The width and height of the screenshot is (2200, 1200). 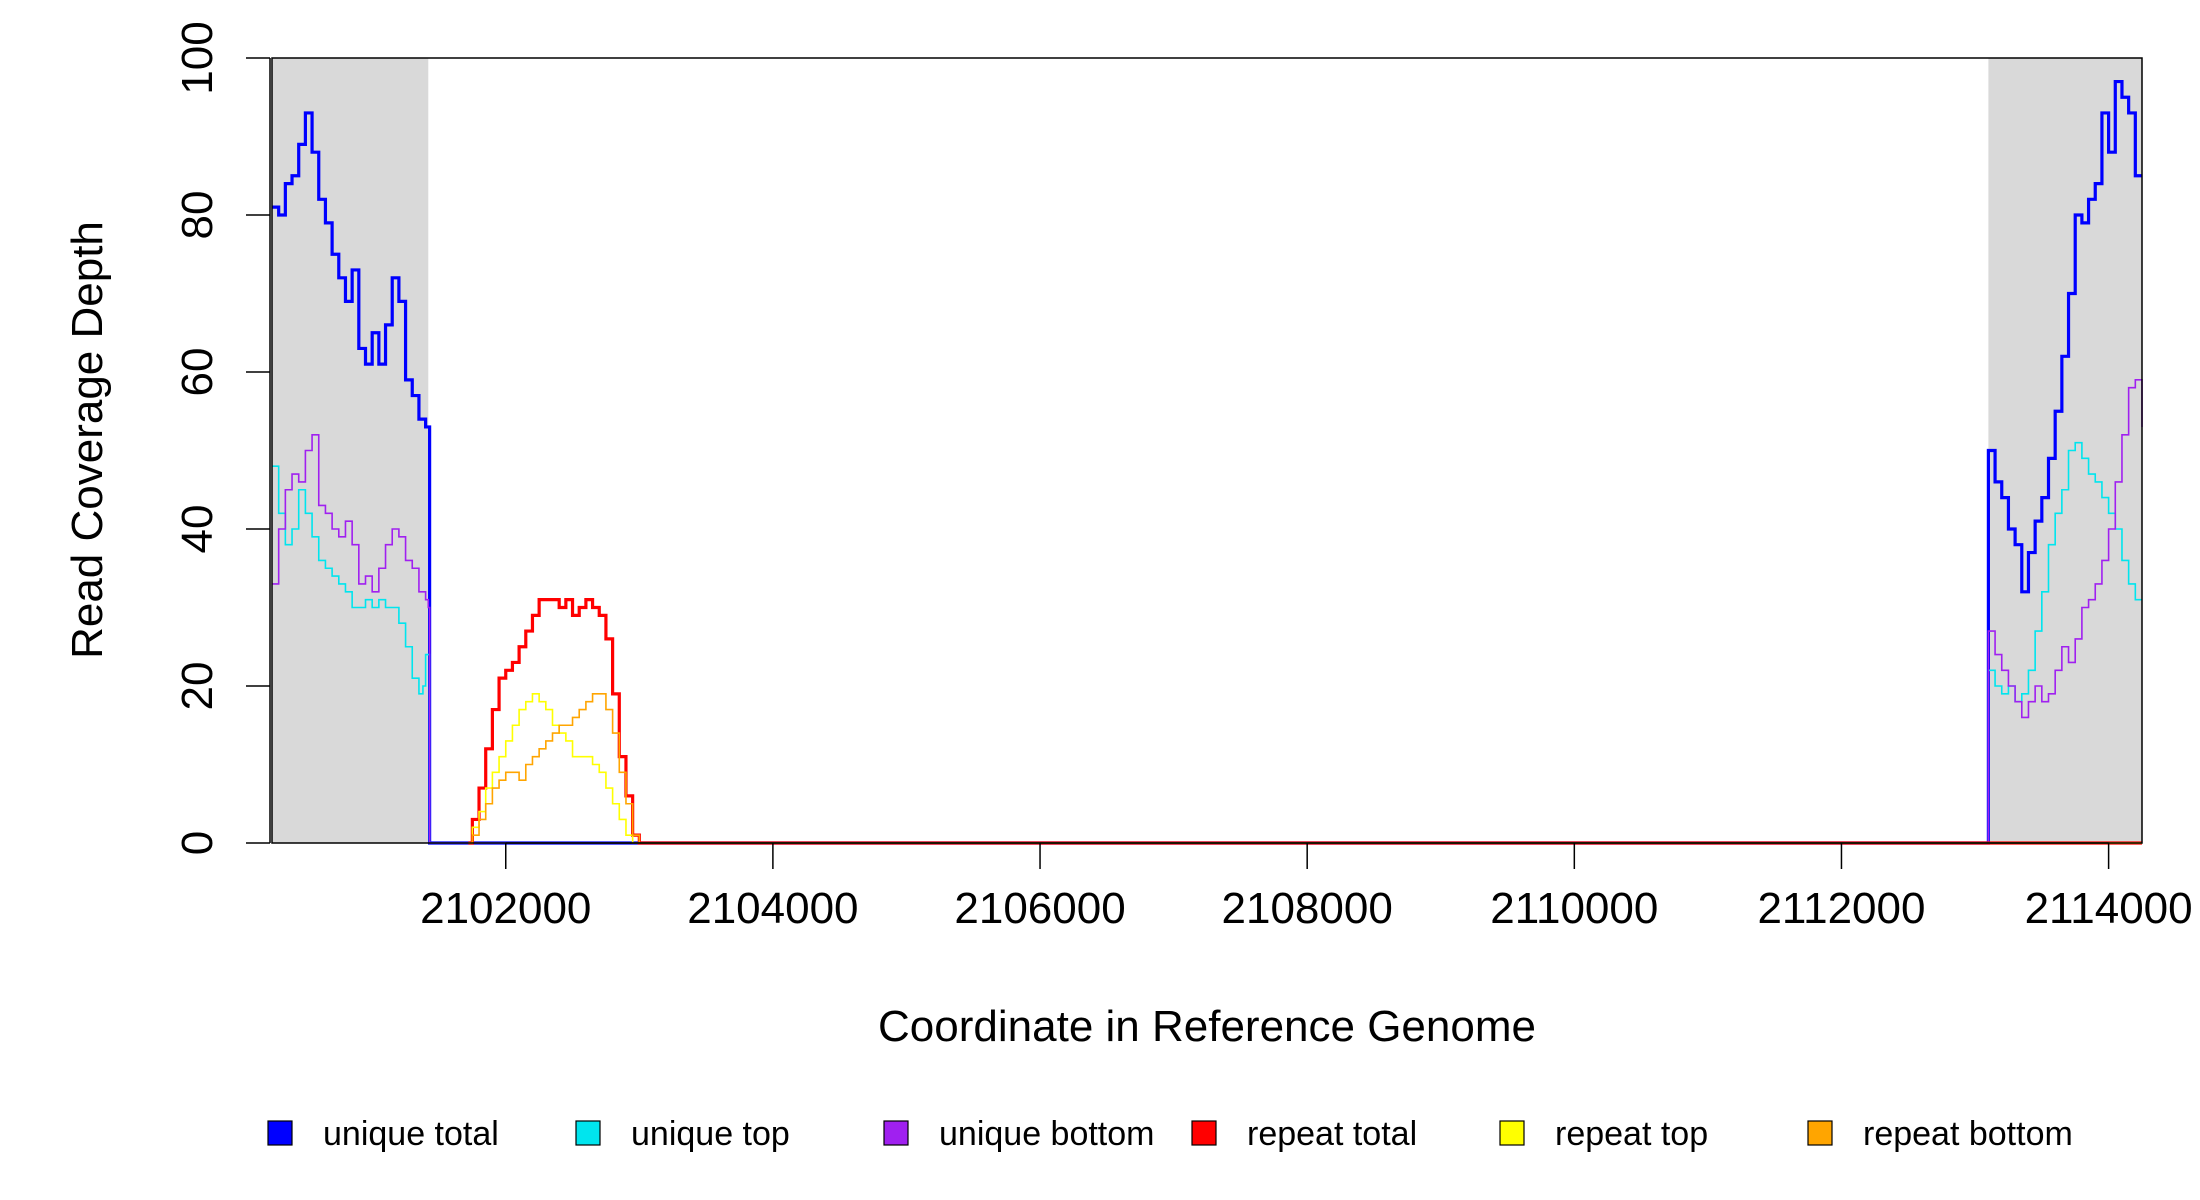 I want to click on x-tick-label: 2114000, so click(x=2109, y=908).